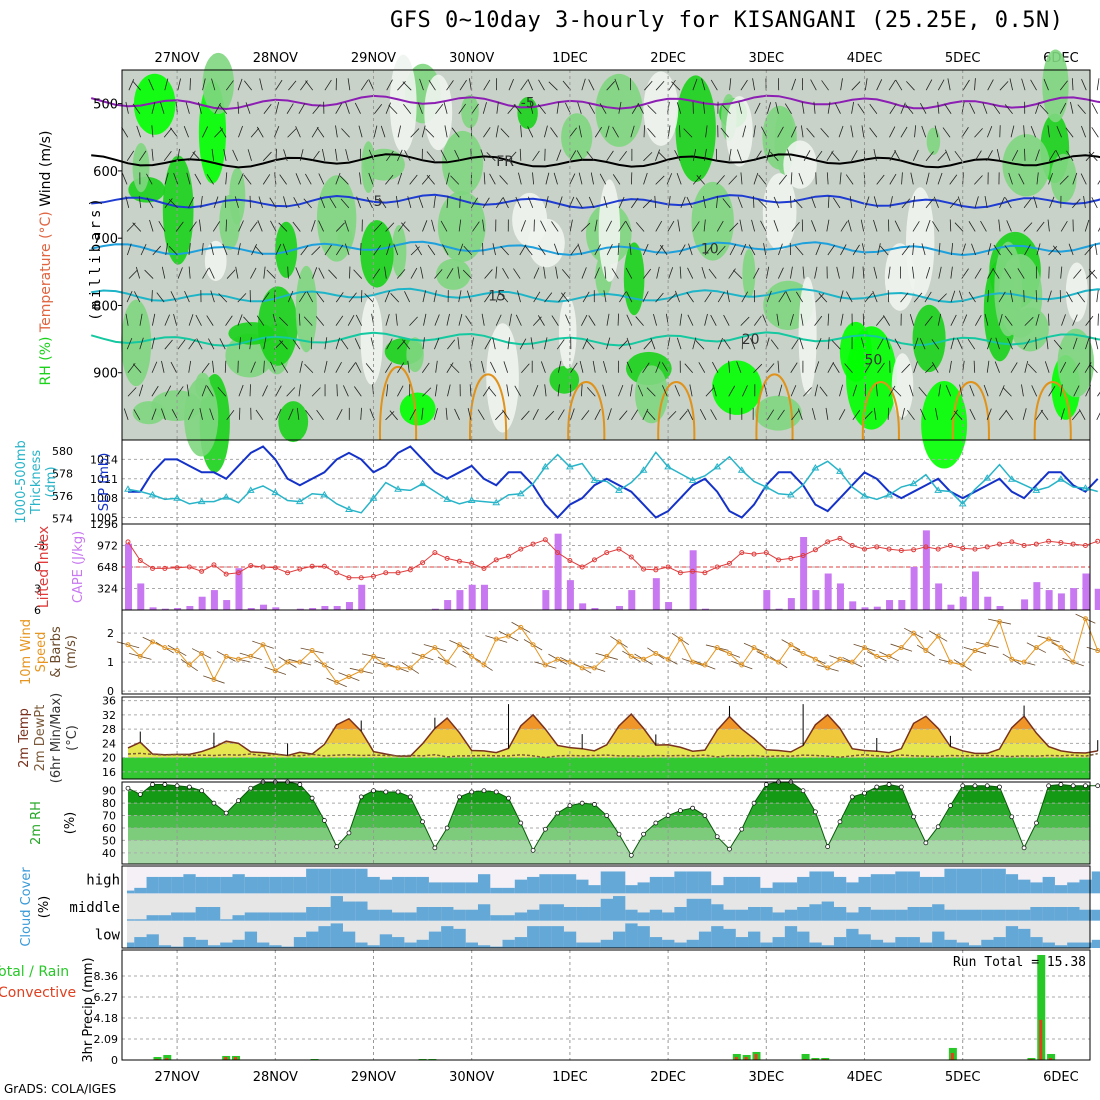  Describe the element at coordinates (373, 58) in the screenshot. I see `date-label-top: 29NOV` at that location.